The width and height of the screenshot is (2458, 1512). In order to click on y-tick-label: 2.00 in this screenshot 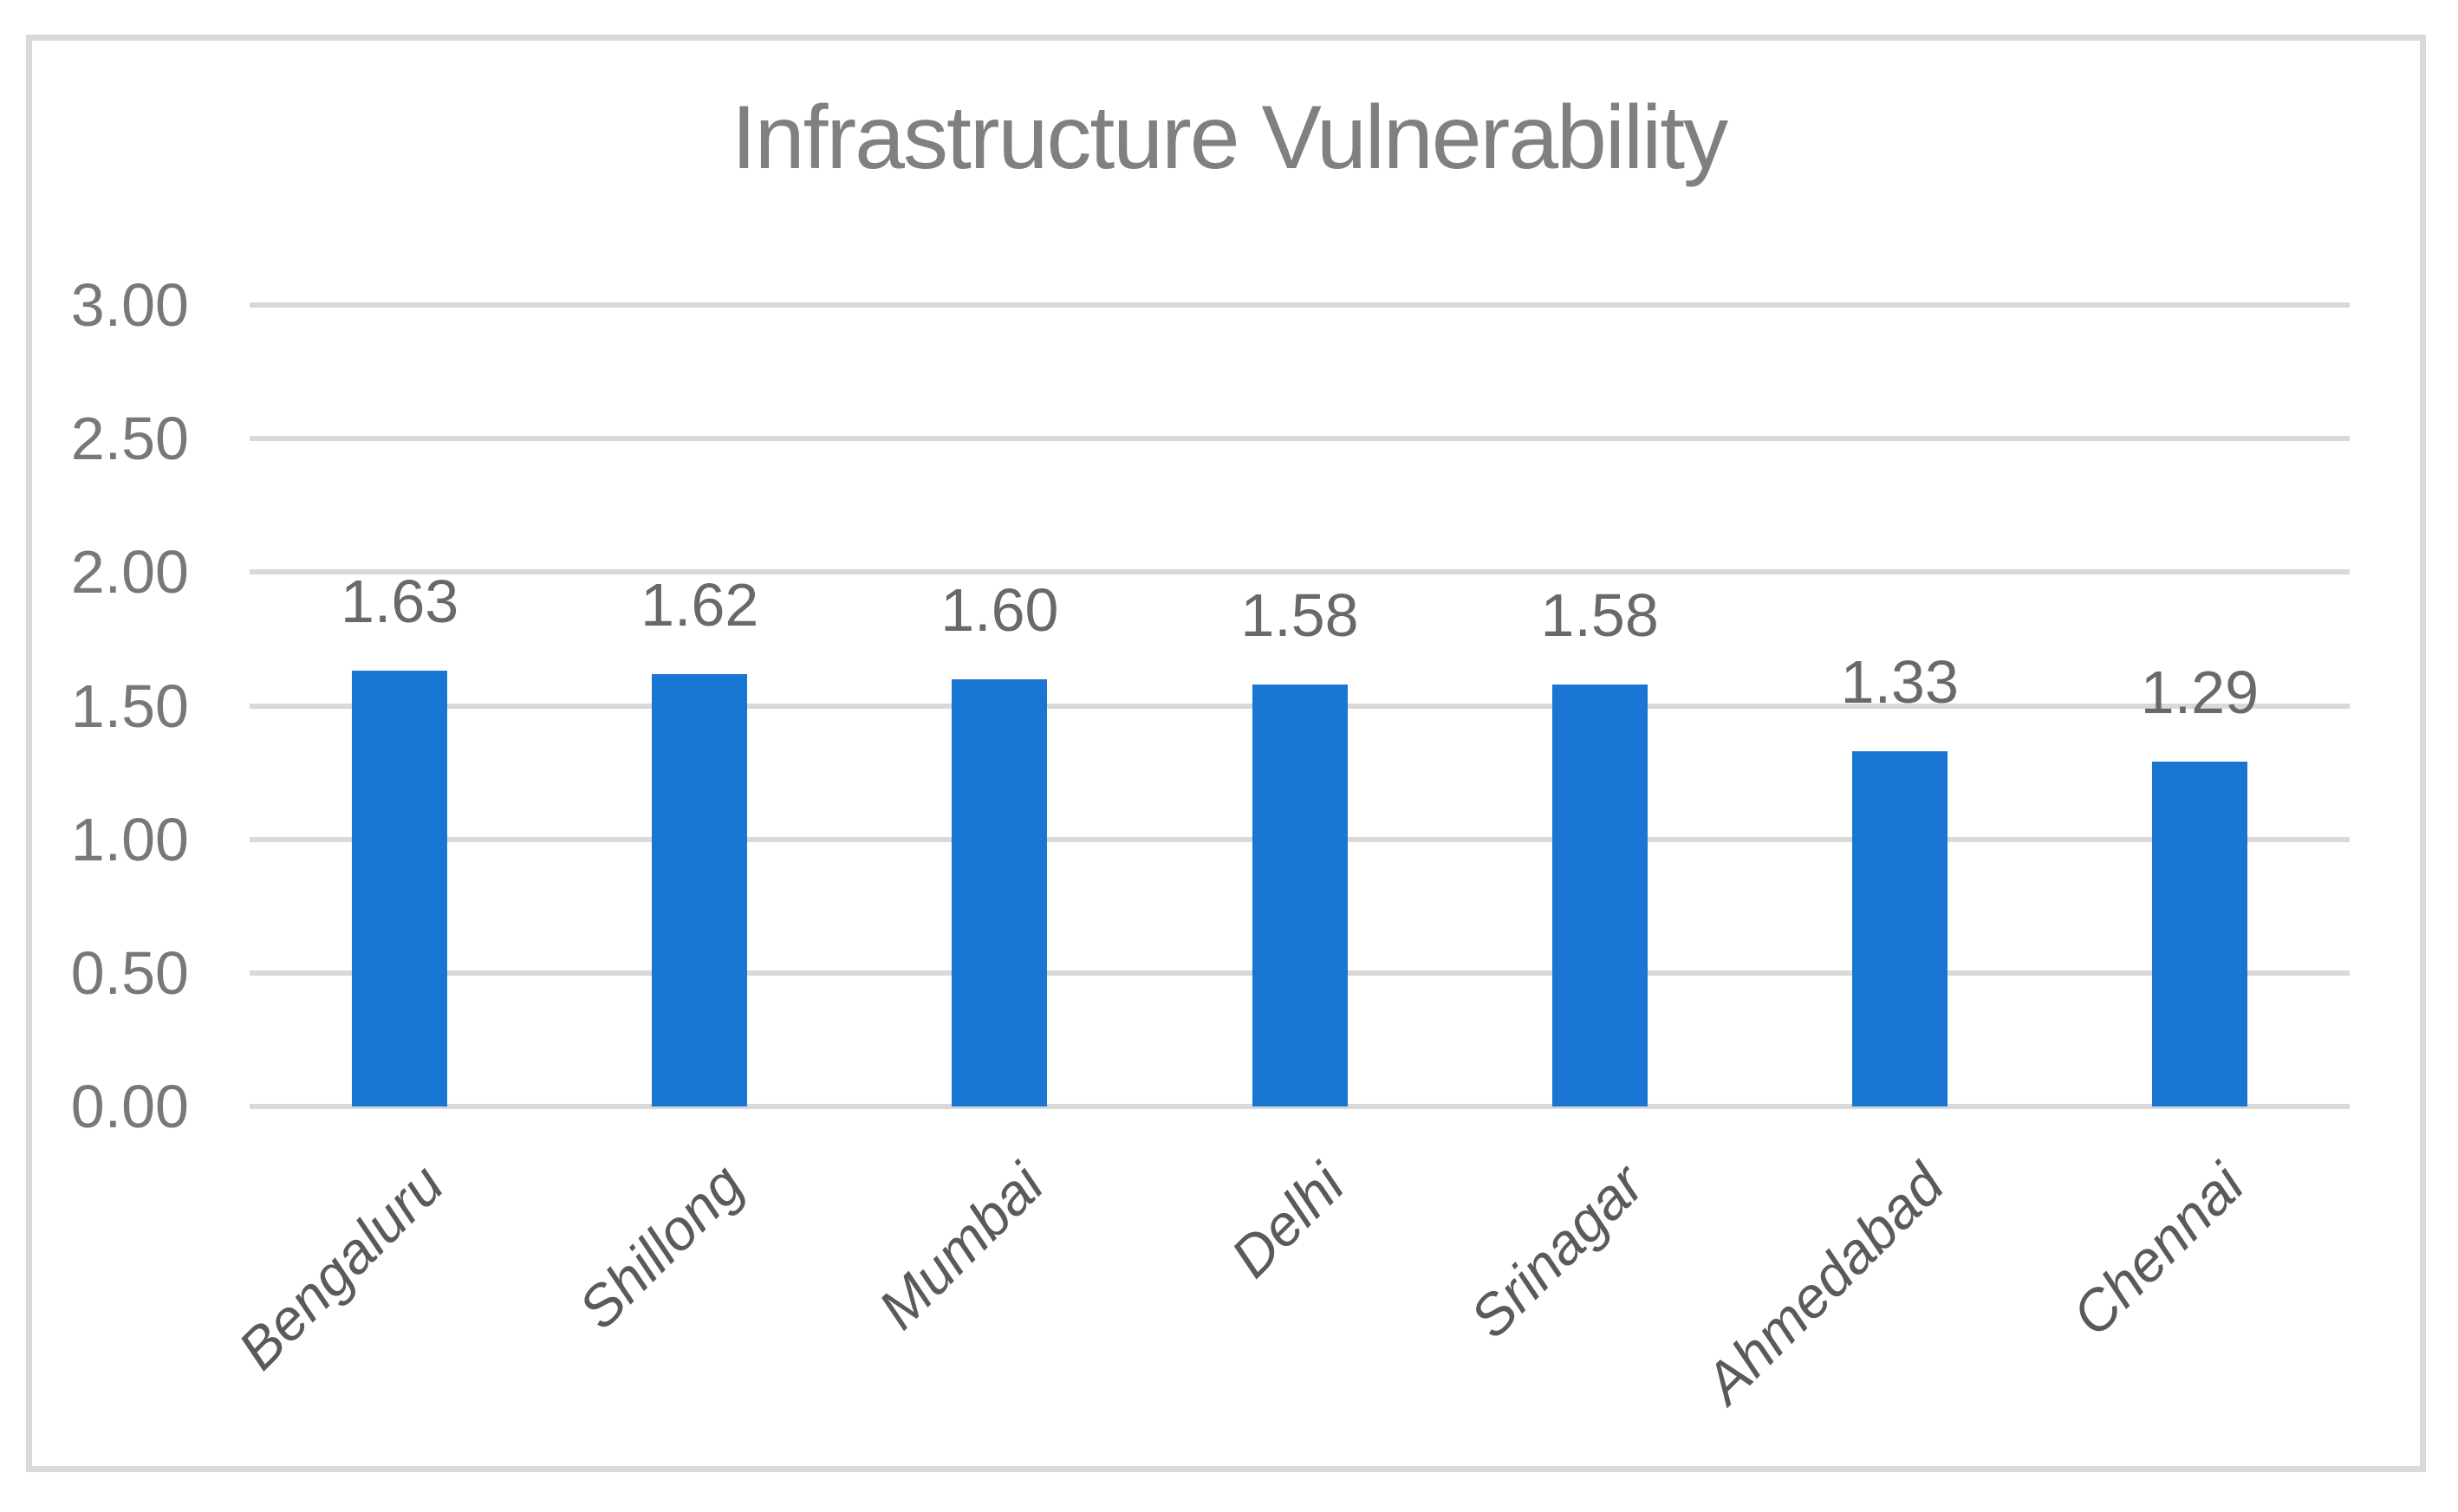, I will do `click(129, 572)`.